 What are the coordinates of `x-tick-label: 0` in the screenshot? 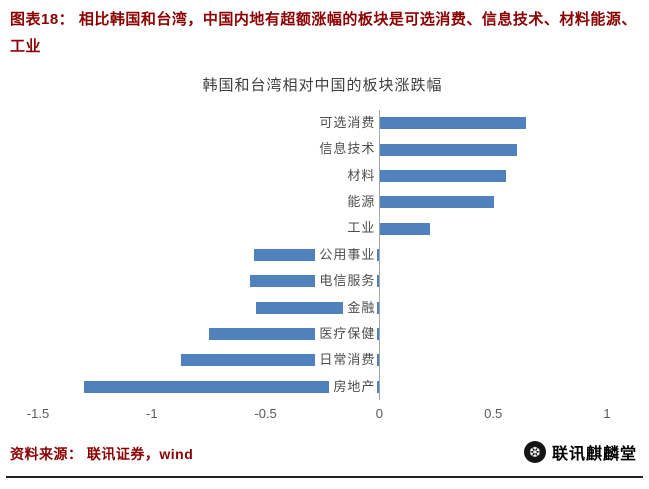 It's located at (379, 413).